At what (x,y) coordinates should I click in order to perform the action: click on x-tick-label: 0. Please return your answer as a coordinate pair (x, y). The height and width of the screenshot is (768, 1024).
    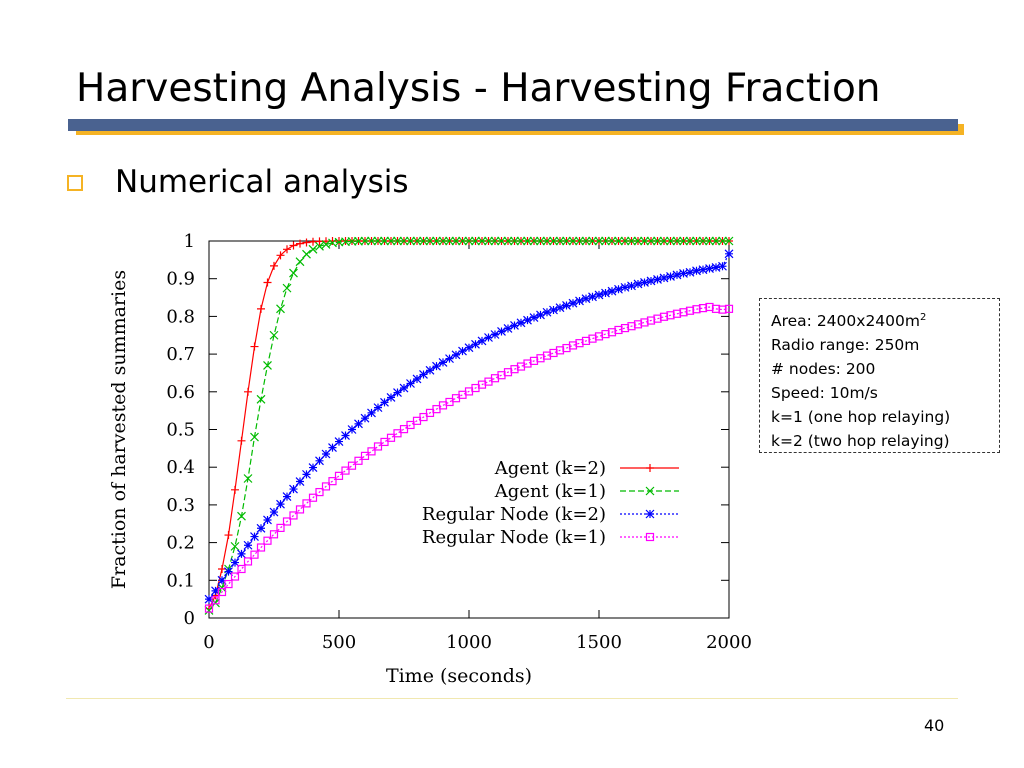
    Looking at the image, I should click on (208, 642).